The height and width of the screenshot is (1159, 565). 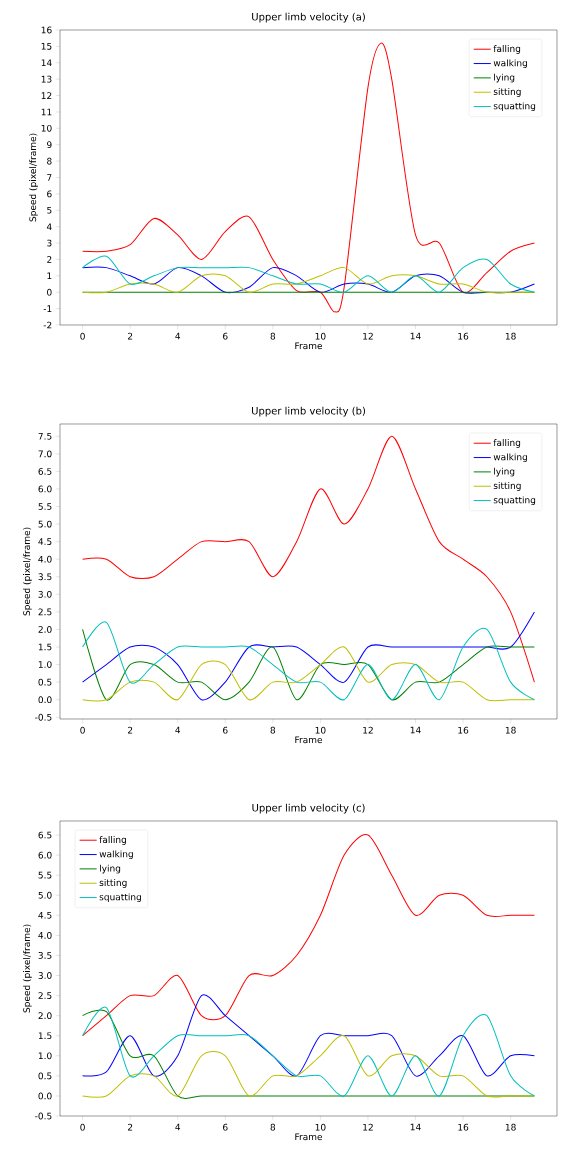 I want to click on y-tick-label: 1, so click(x=49, y=276).